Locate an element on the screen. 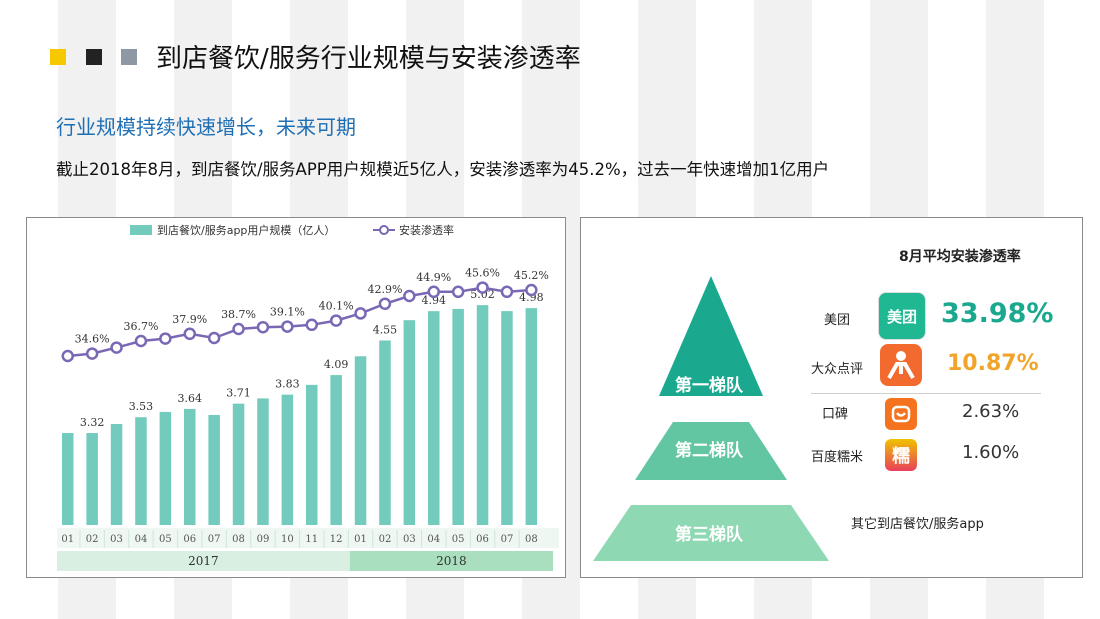 This screenshot has height=619, width=1100. bar-value-label: 4.55 is located at coordinates (385, 329).